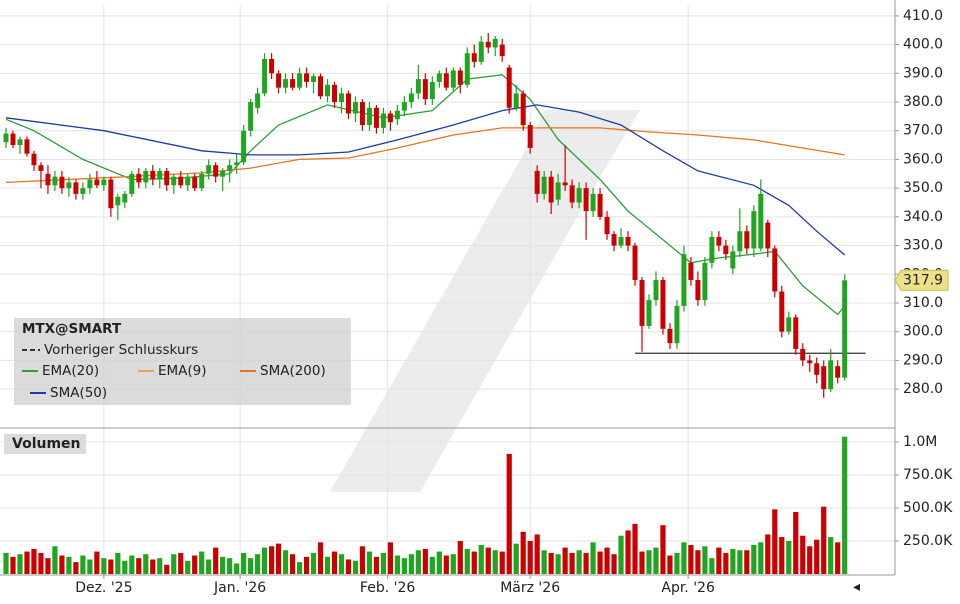  What do you see at coordinates (923, 246) in the screenshot?
I see `y-tick-label: 330.0` at bounding box center [923, 246].